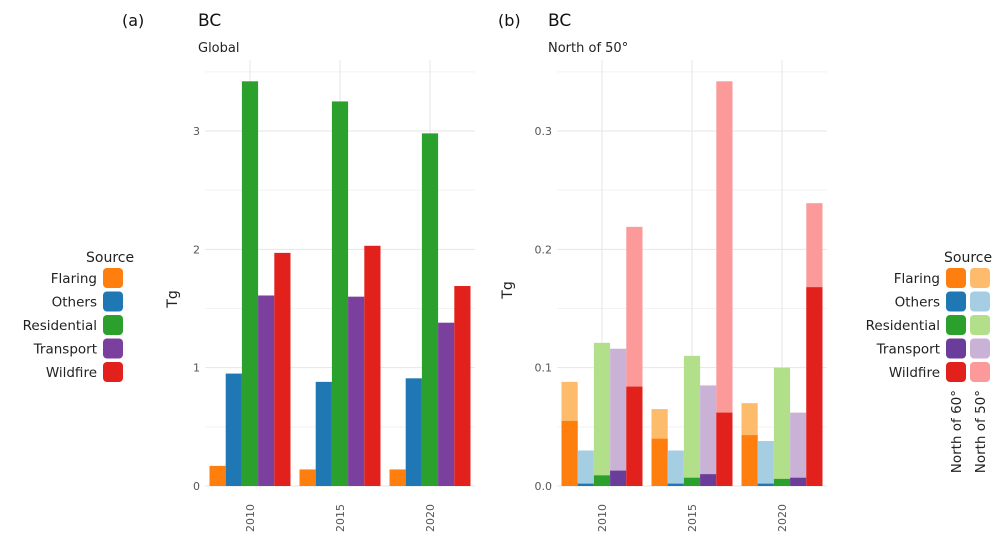 This screenshot has width=995, height=541. I want to click on legend-key-residential, so click(113, 325).